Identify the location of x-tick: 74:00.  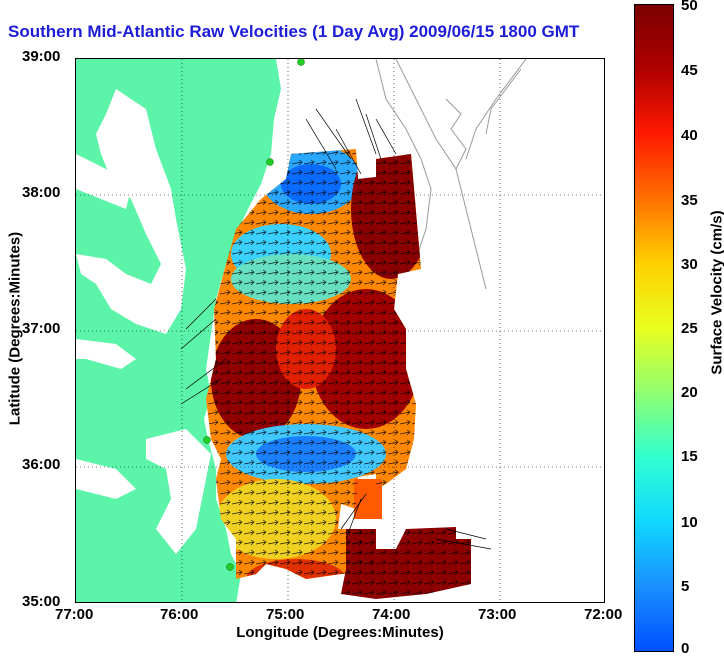
(391, 614).